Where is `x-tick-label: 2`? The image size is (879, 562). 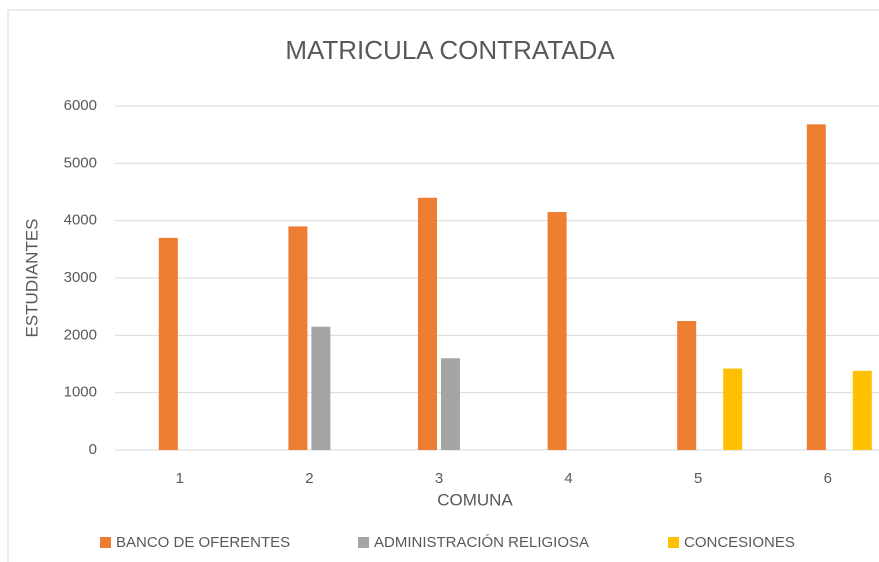
x-tick-label: 2 is located at coordinates (309, 478).